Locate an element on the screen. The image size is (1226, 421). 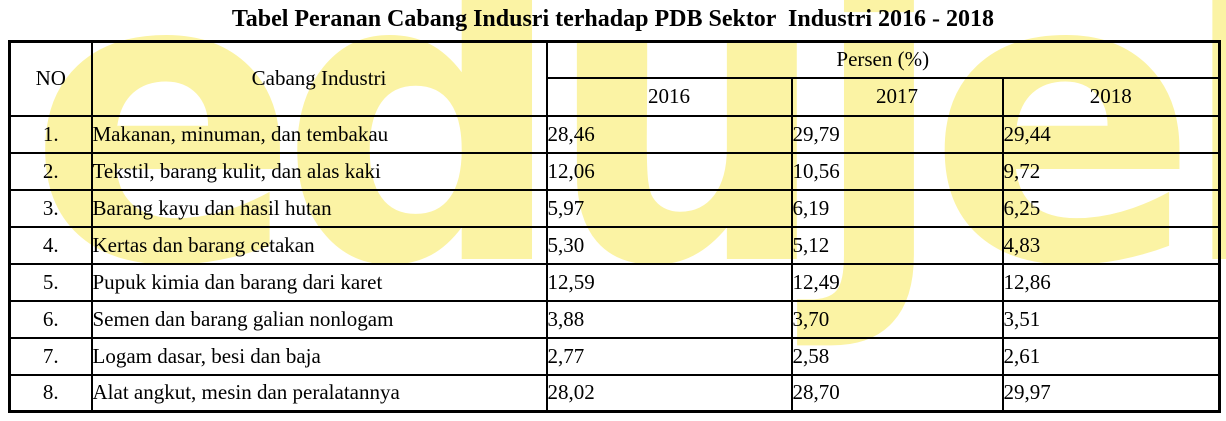
col-header-2018: 2018 is located at coordinates (1111, 96).